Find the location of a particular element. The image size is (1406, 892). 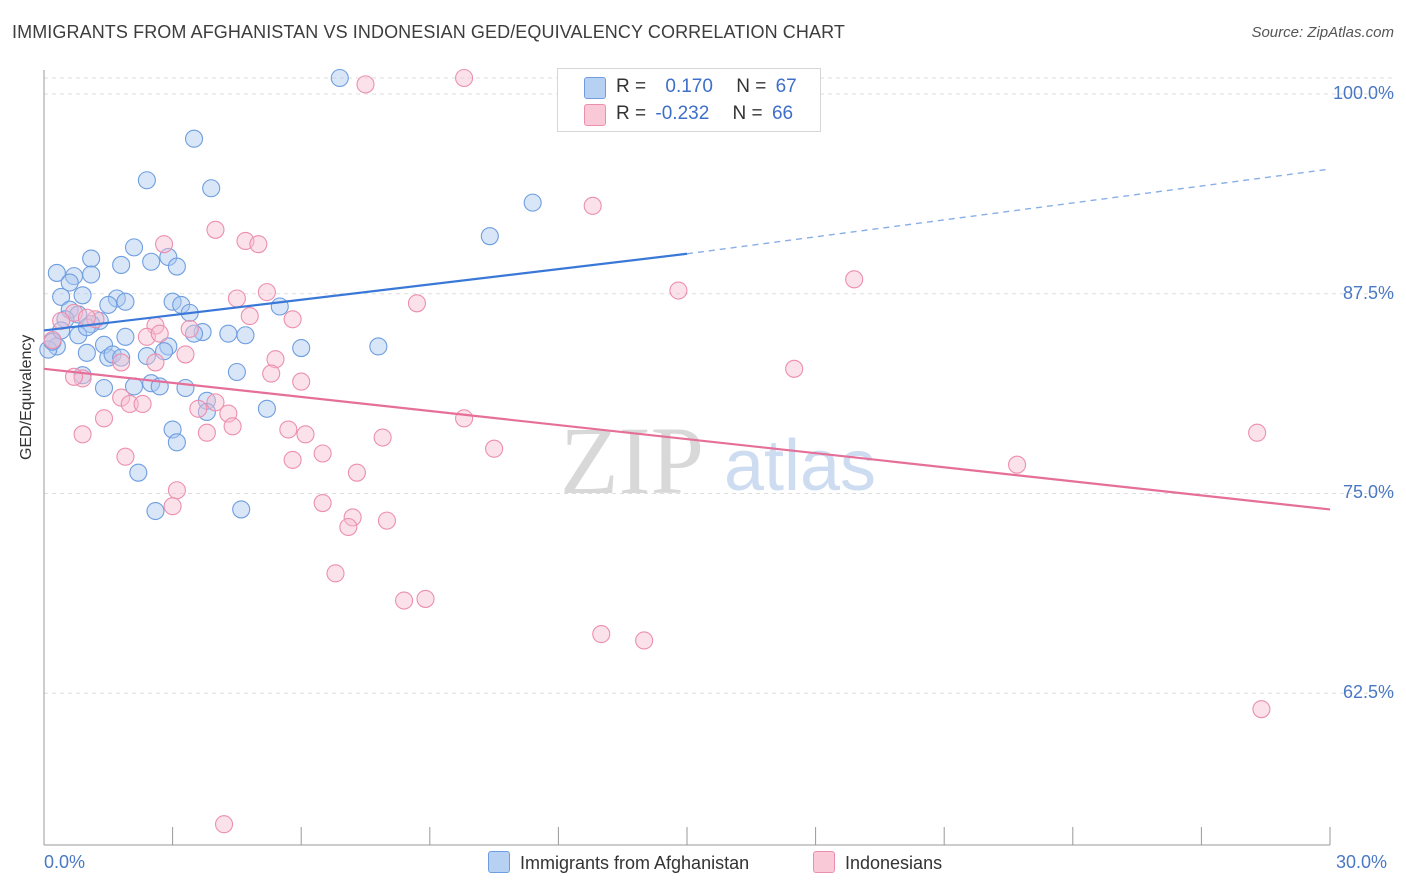

y-tick-label: 100.0% is located at coordinates (1363, 92).